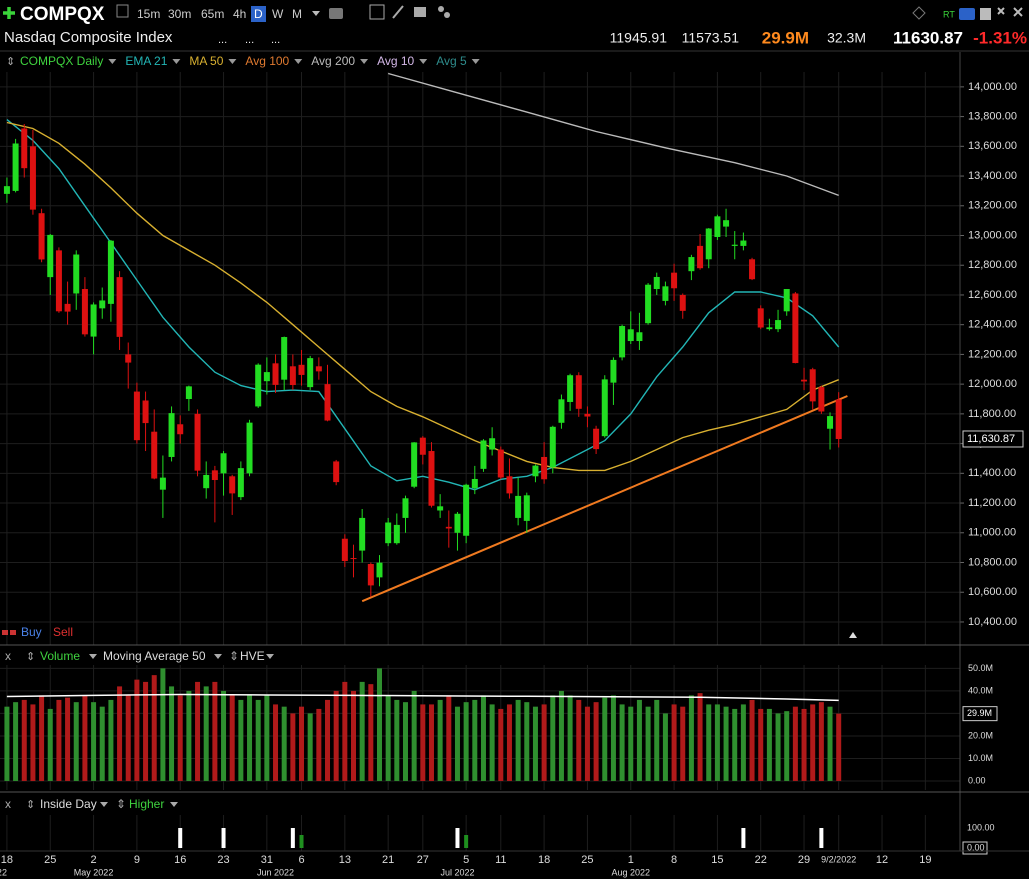 This screenshot has width=1029, height=879. I want to click on chart-type-icon, so click(336, 13).